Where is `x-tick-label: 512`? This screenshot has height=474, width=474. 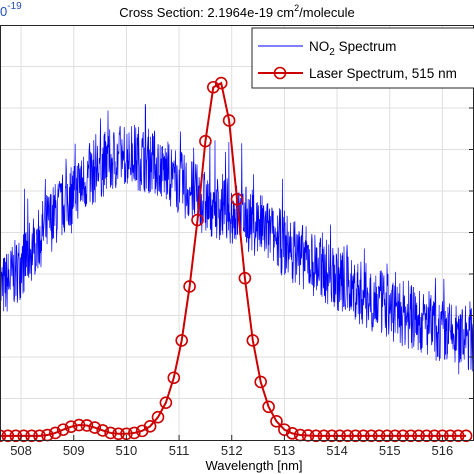
x-tick-label: 512 is located at coordinates (232, 450).